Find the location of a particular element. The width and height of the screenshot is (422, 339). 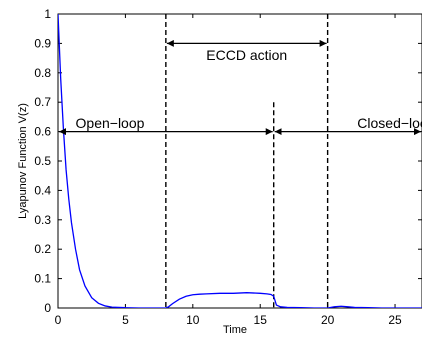

annotation-label: ECCD action is located at coordinates (246, 55).